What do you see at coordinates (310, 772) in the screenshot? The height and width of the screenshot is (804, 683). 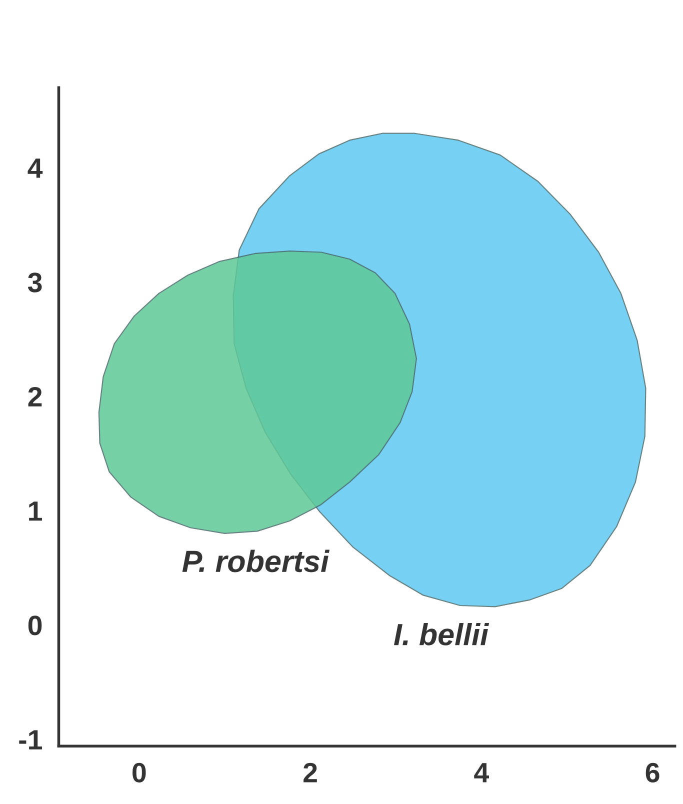 I see `x-tick-label: 2` at bounding box center [310, 772].